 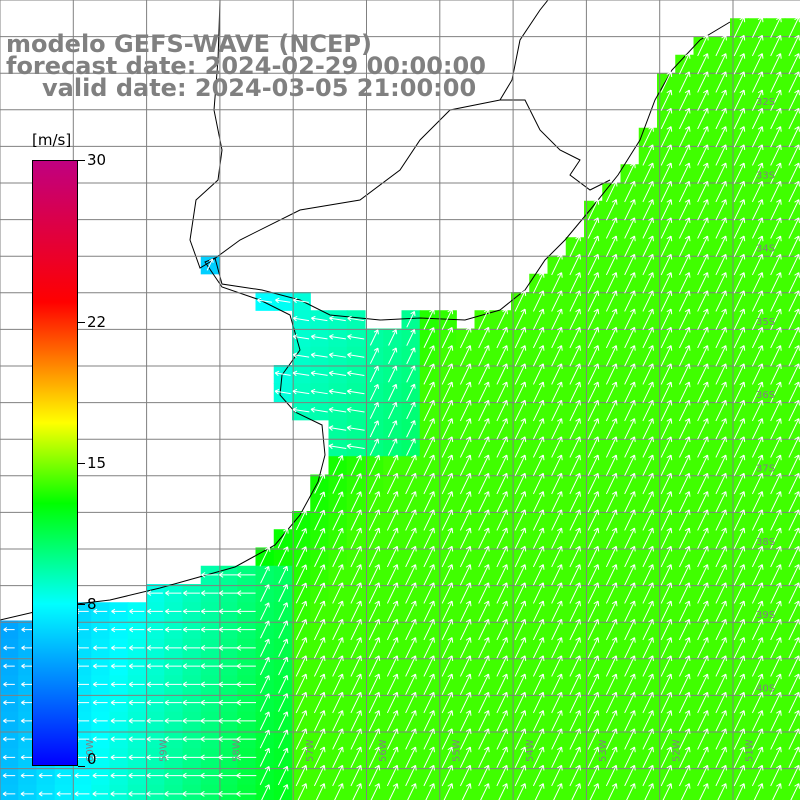 What do you see at coordinates (81, 322) in the screenshot?
I see `colorbar-tick` at bounding box center [81, 322].